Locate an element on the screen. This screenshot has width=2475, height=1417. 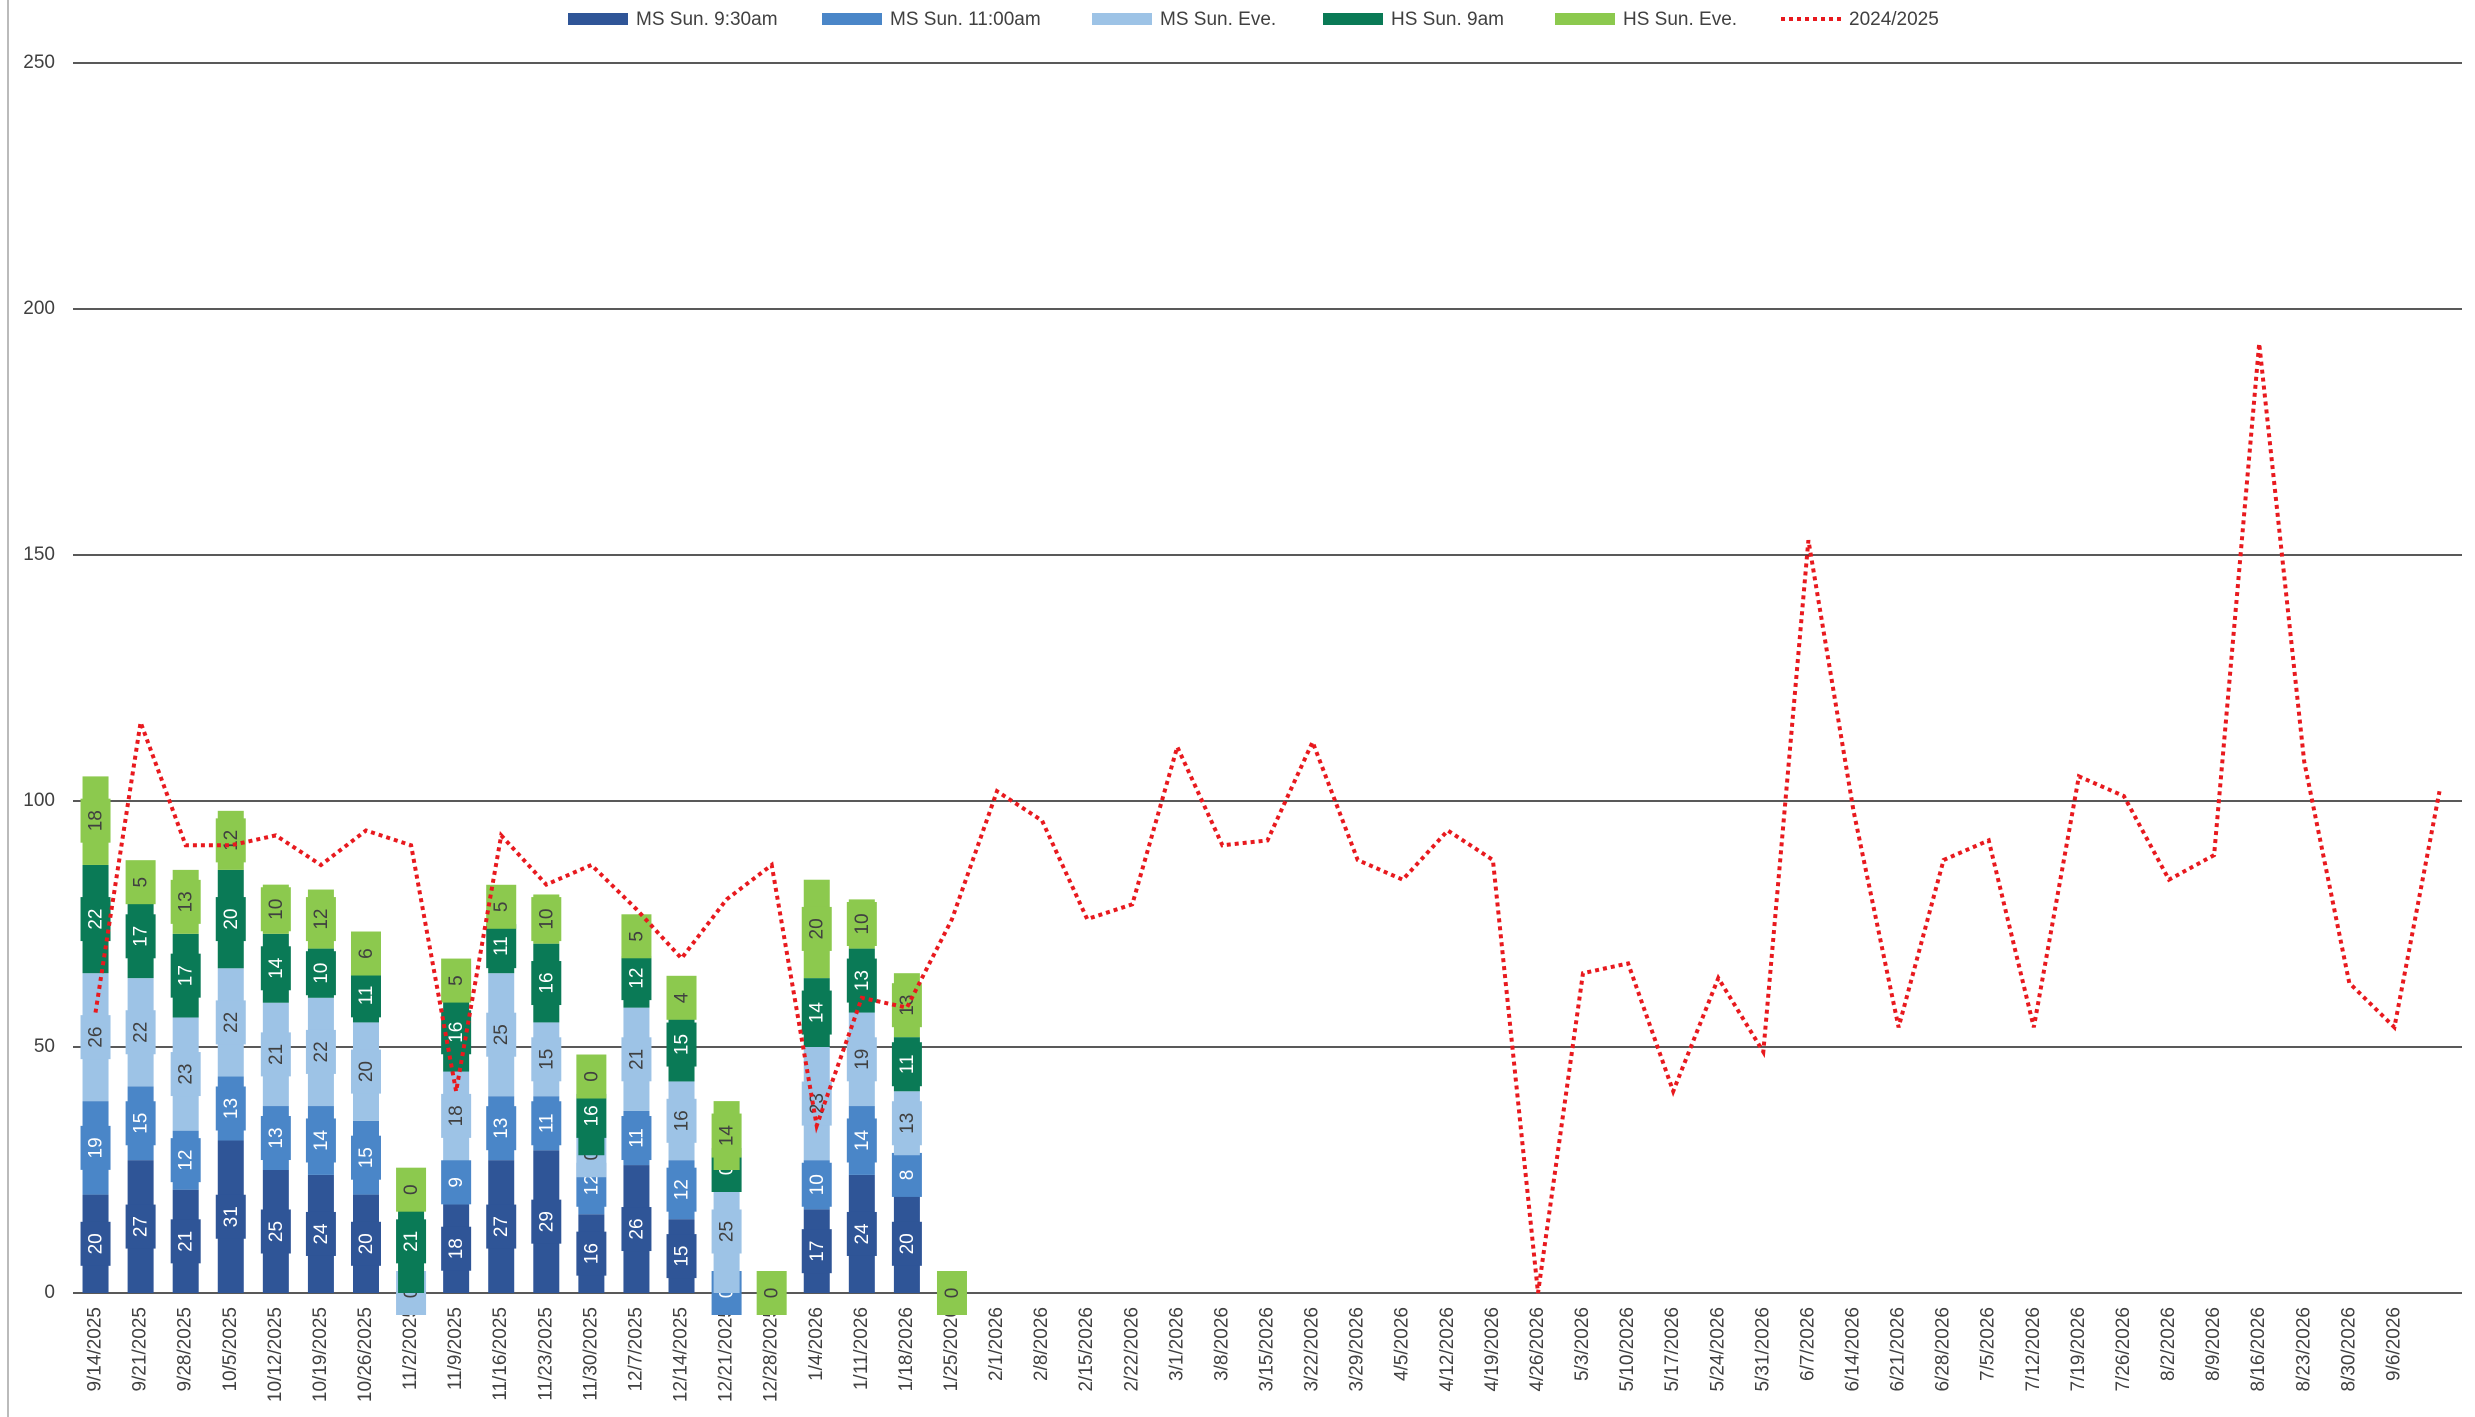
x-tick-label: 4/12/2026 is located at coordinates (1447, 1349).